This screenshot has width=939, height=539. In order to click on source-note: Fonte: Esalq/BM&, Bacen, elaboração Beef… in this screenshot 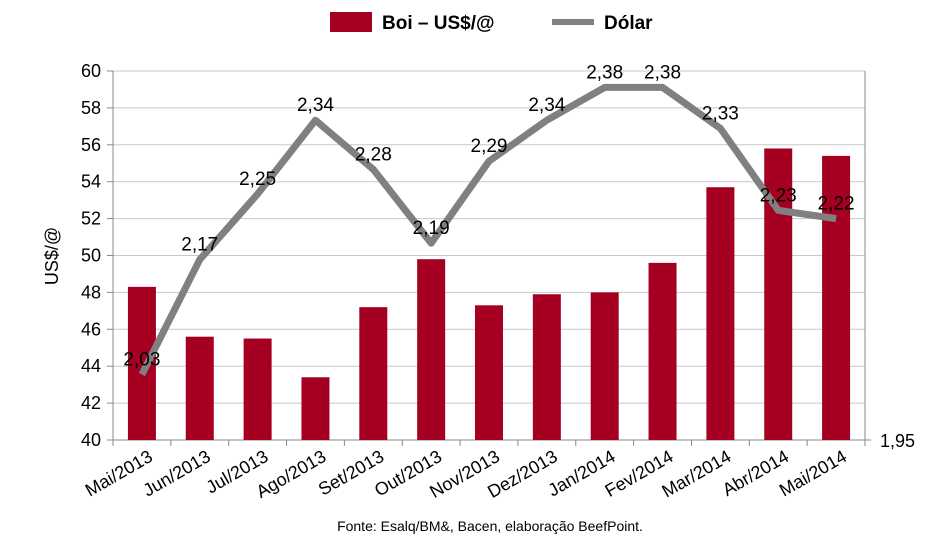, I will do `click(490, 526)`.